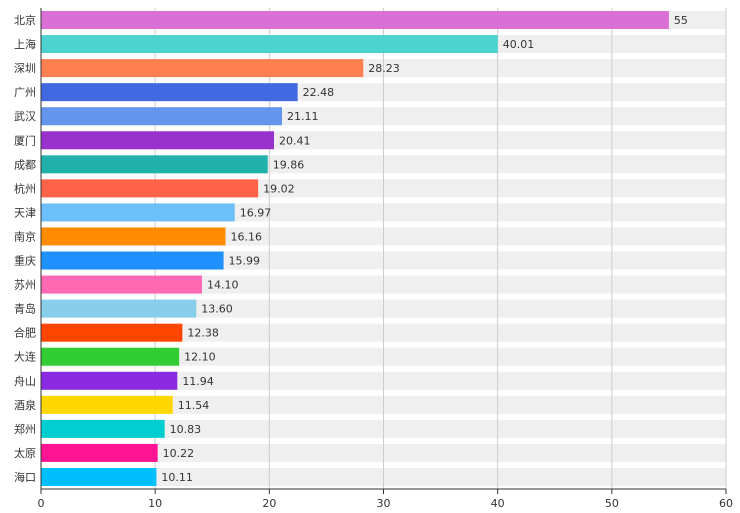 The width and height of the screenshot is (740, 513). Describe the element at coordinates (25, 333) in the screenshot. I see `category-label: 合肥` at that location.